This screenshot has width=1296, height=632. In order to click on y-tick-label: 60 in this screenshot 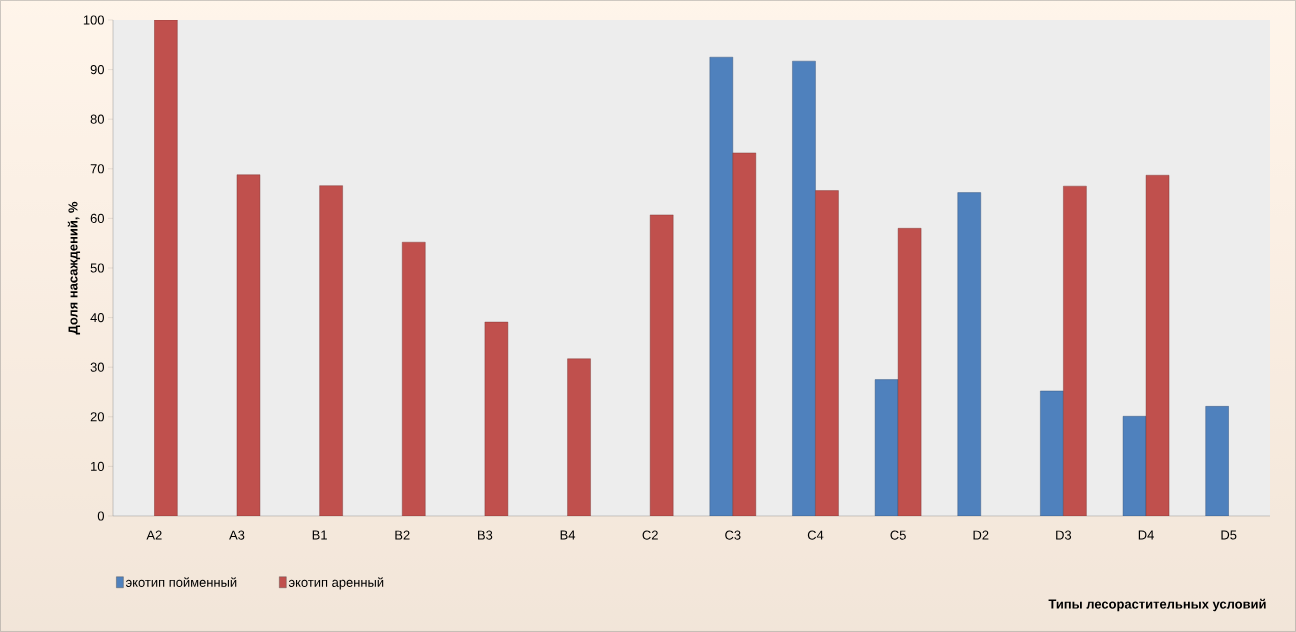, I will do `click(97, 218)`.